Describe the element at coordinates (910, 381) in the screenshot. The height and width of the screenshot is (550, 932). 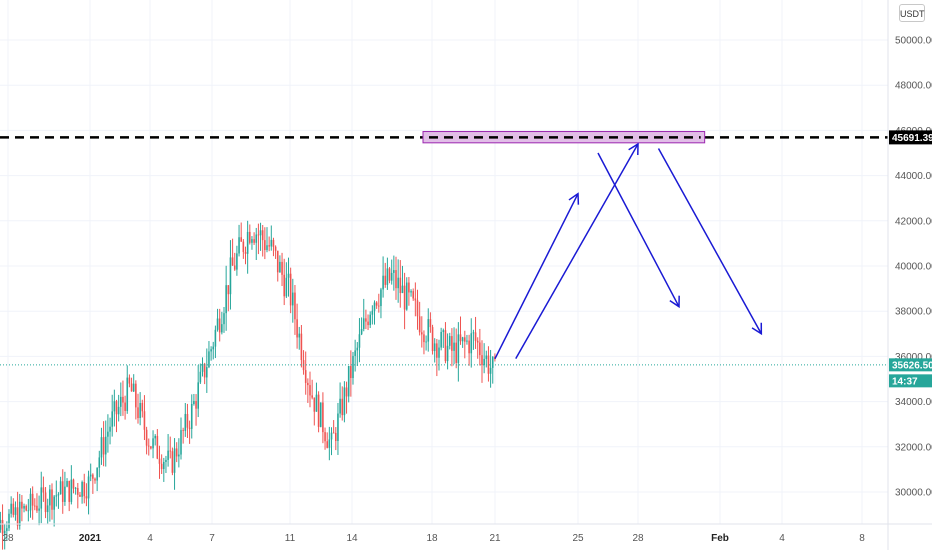
I see `countdown-badge-bg` at that location.